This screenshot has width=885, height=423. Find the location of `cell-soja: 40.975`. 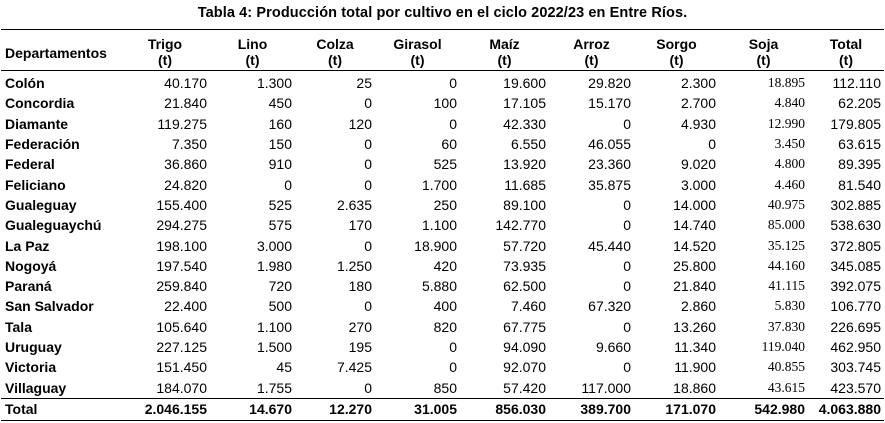

cell-soja: 40.975 is located at coordinates (786, 204).